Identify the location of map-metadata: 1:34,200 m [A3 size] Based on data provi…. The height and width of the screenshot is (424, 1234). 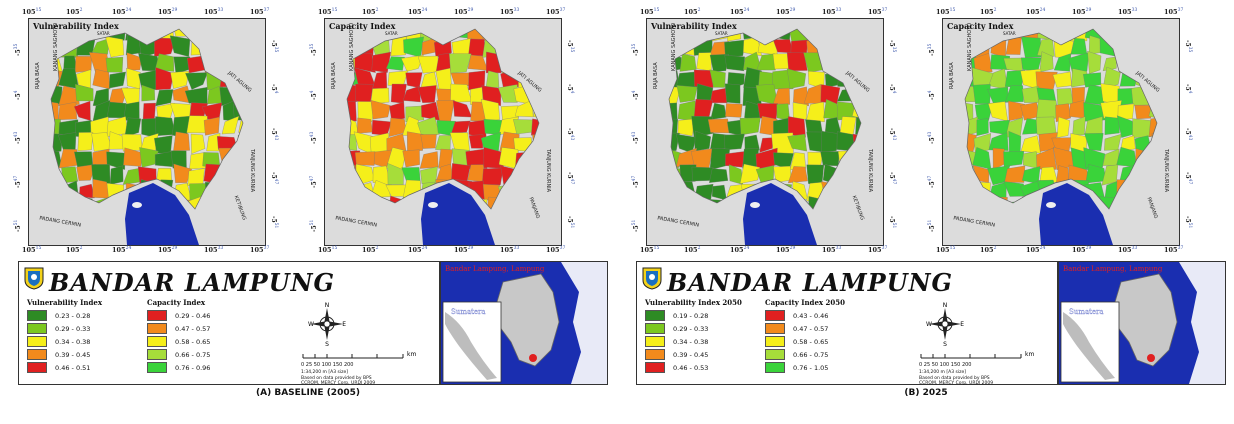
(956, 378).